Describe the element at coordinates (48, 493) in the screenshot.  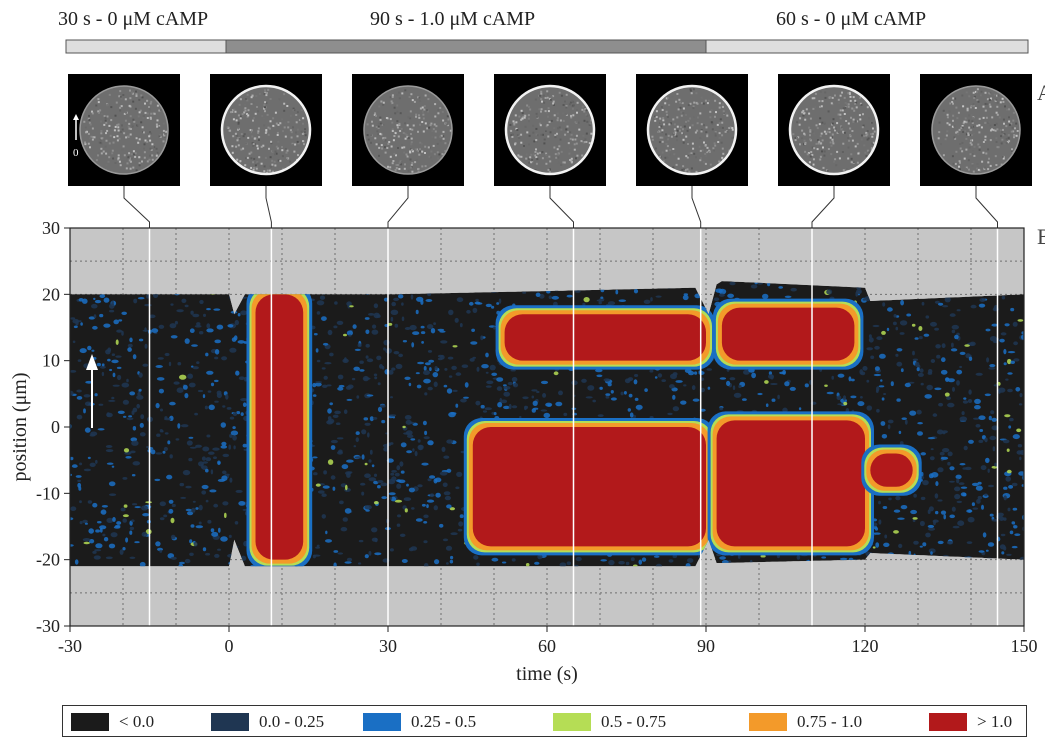
I see `y-tick-label: -10` at that location.